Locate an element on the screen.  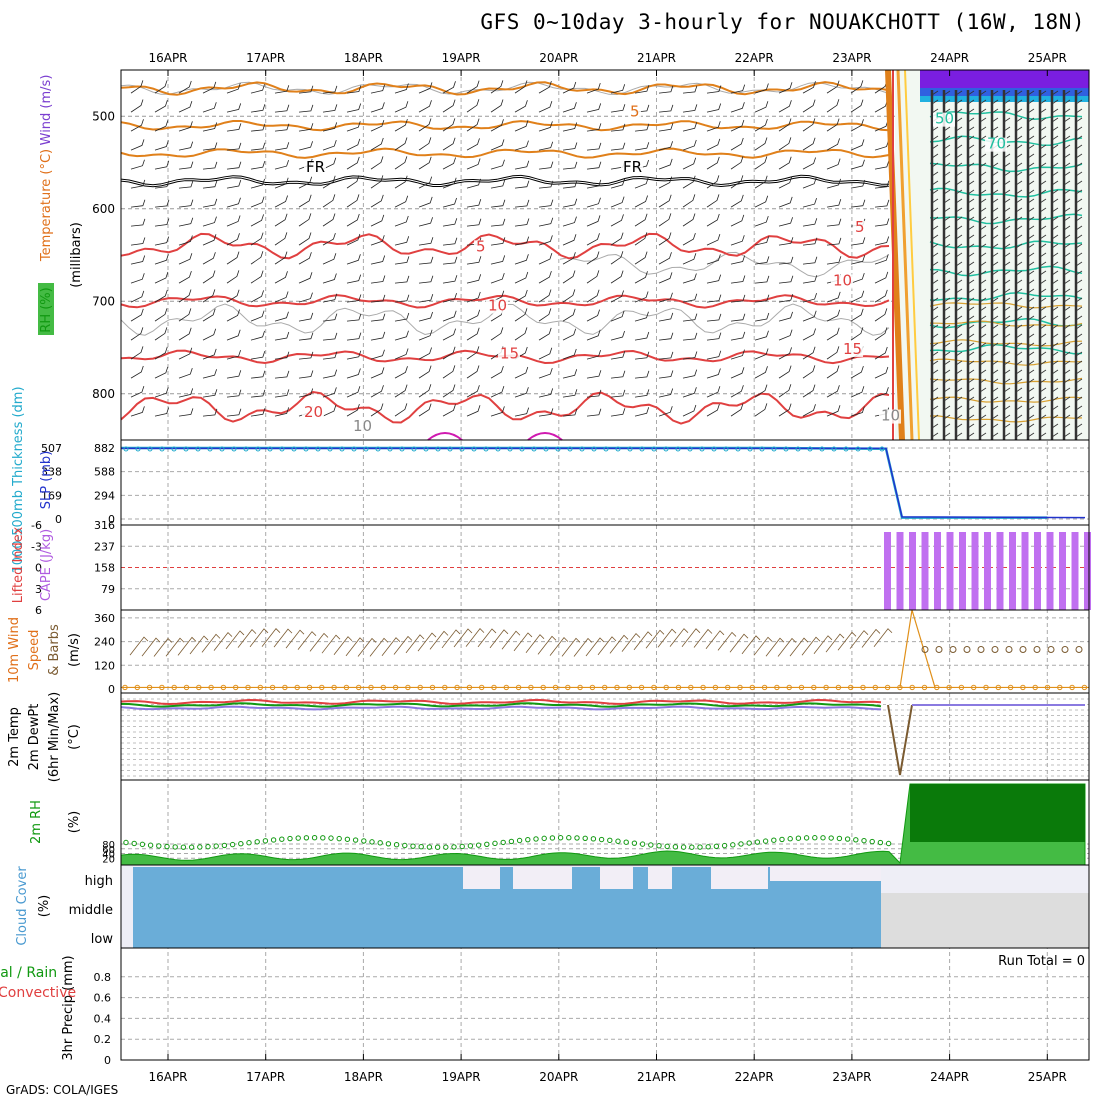
axis-label: Speed is located at coordinates (34, 650).